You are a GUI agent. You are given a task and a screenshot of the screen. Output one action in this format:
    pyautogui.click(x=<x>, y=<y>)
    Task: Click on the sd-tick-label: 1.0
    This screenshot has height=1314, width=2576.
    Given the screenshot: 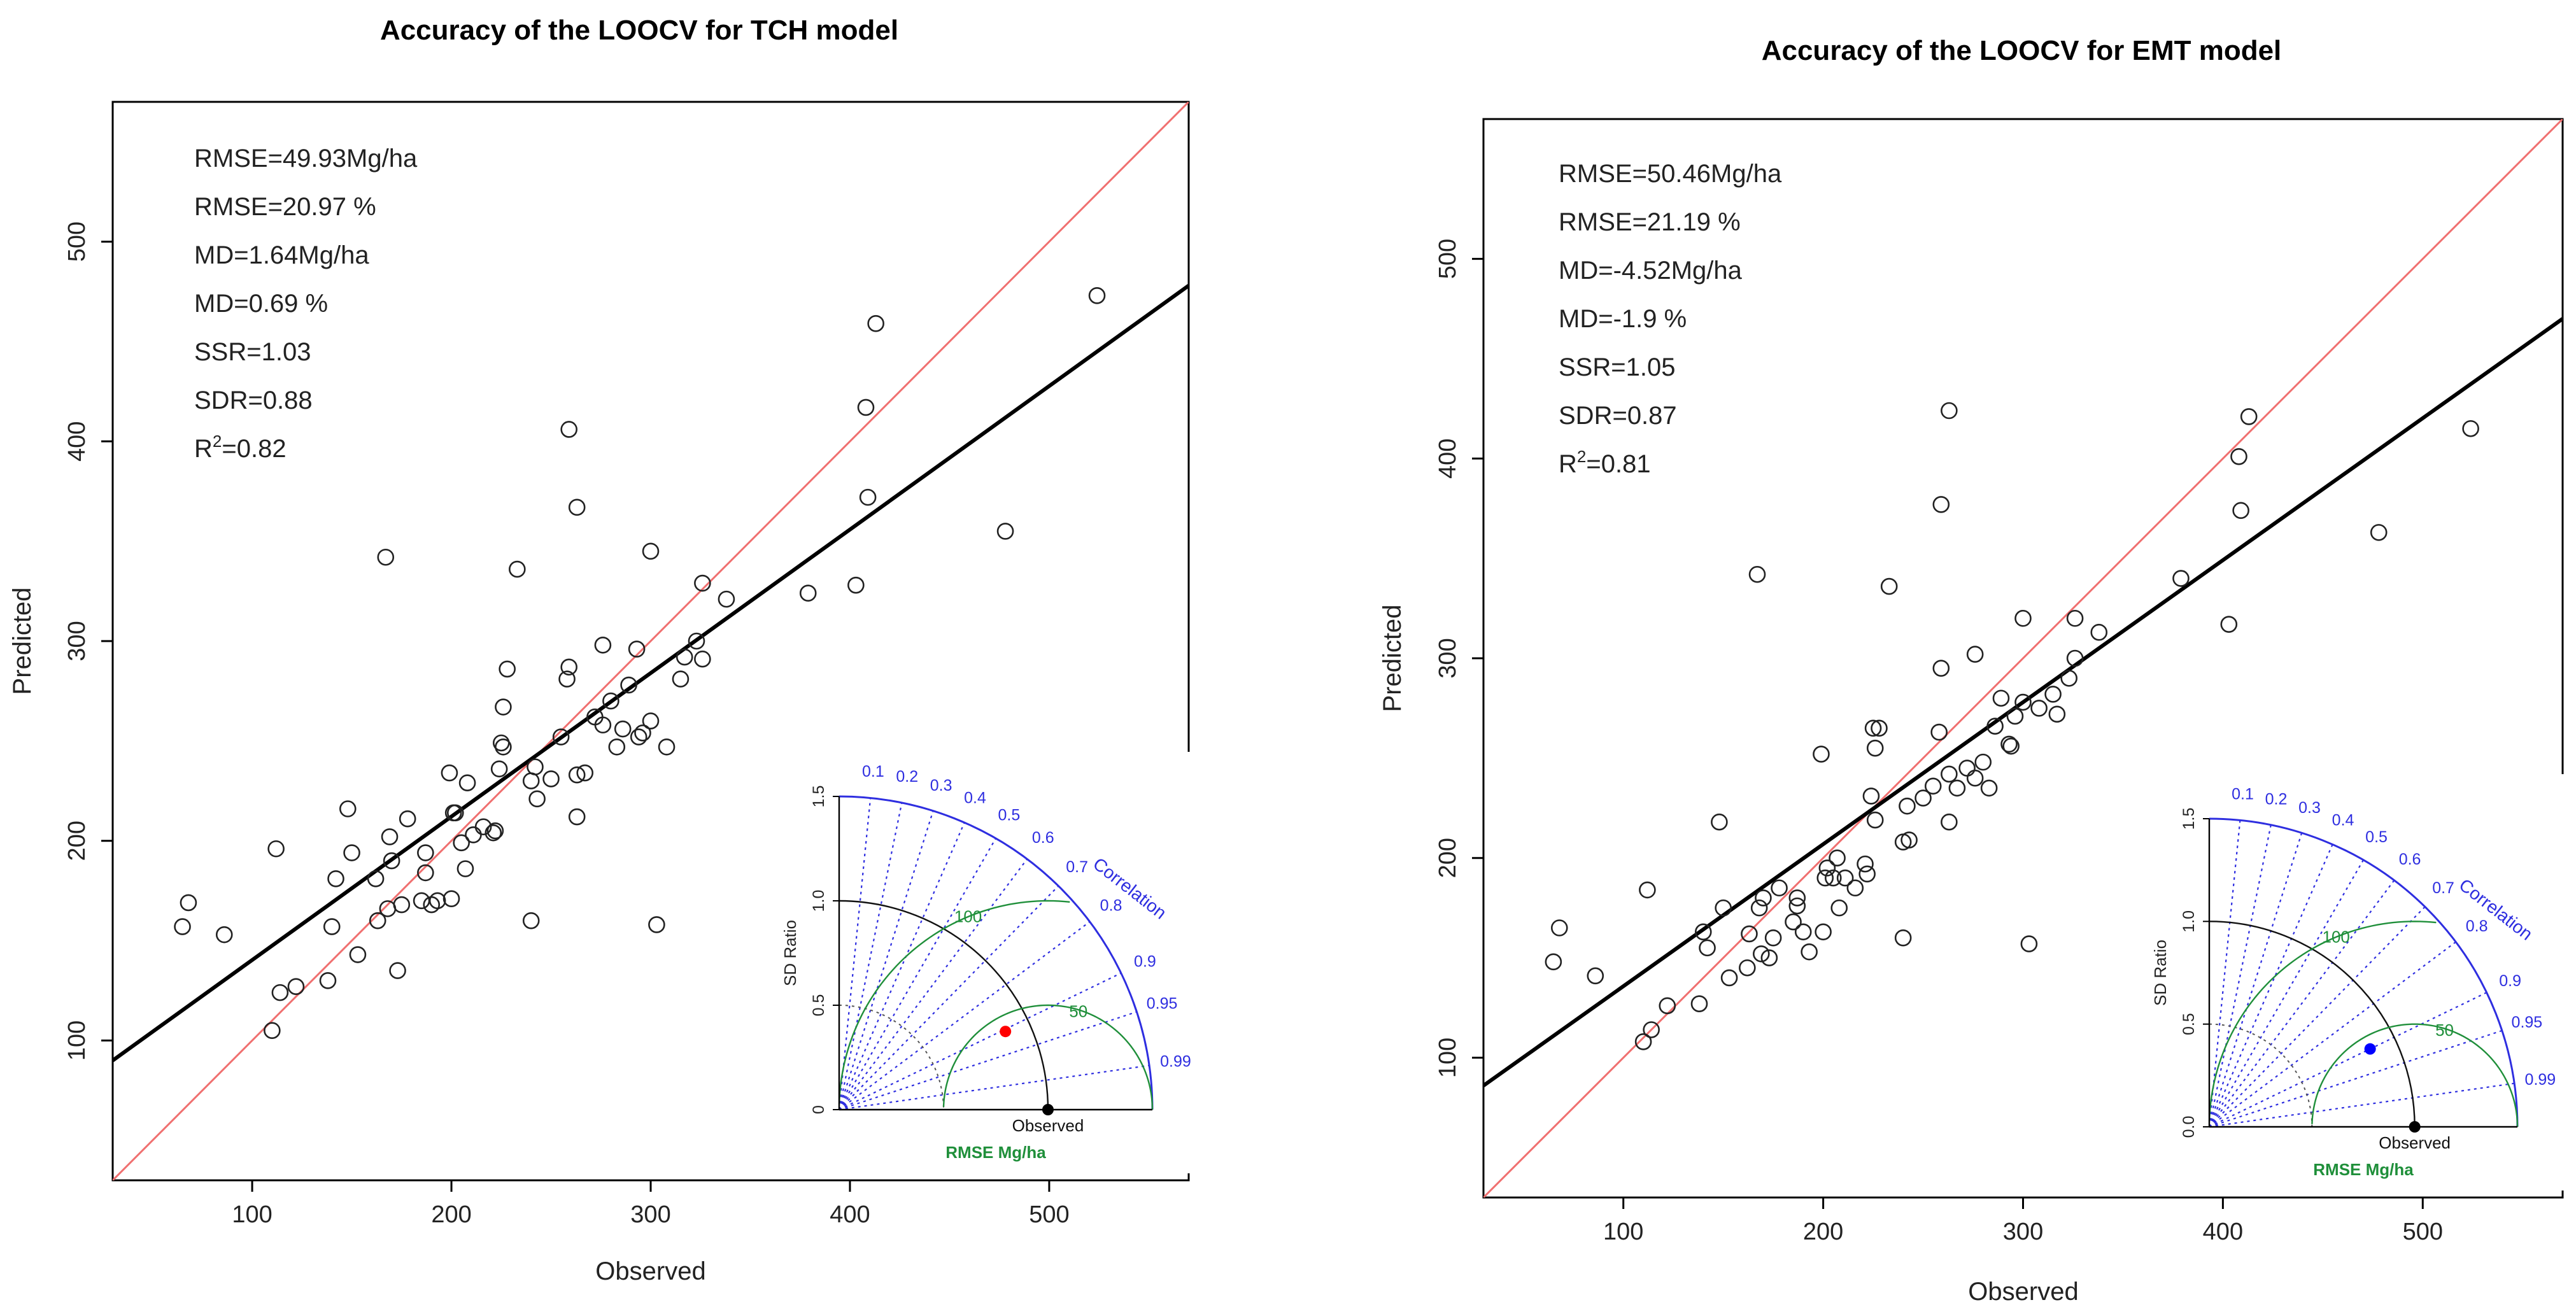 What is the action you would take?
    pyautogui.click(x=2189, y=921)
    